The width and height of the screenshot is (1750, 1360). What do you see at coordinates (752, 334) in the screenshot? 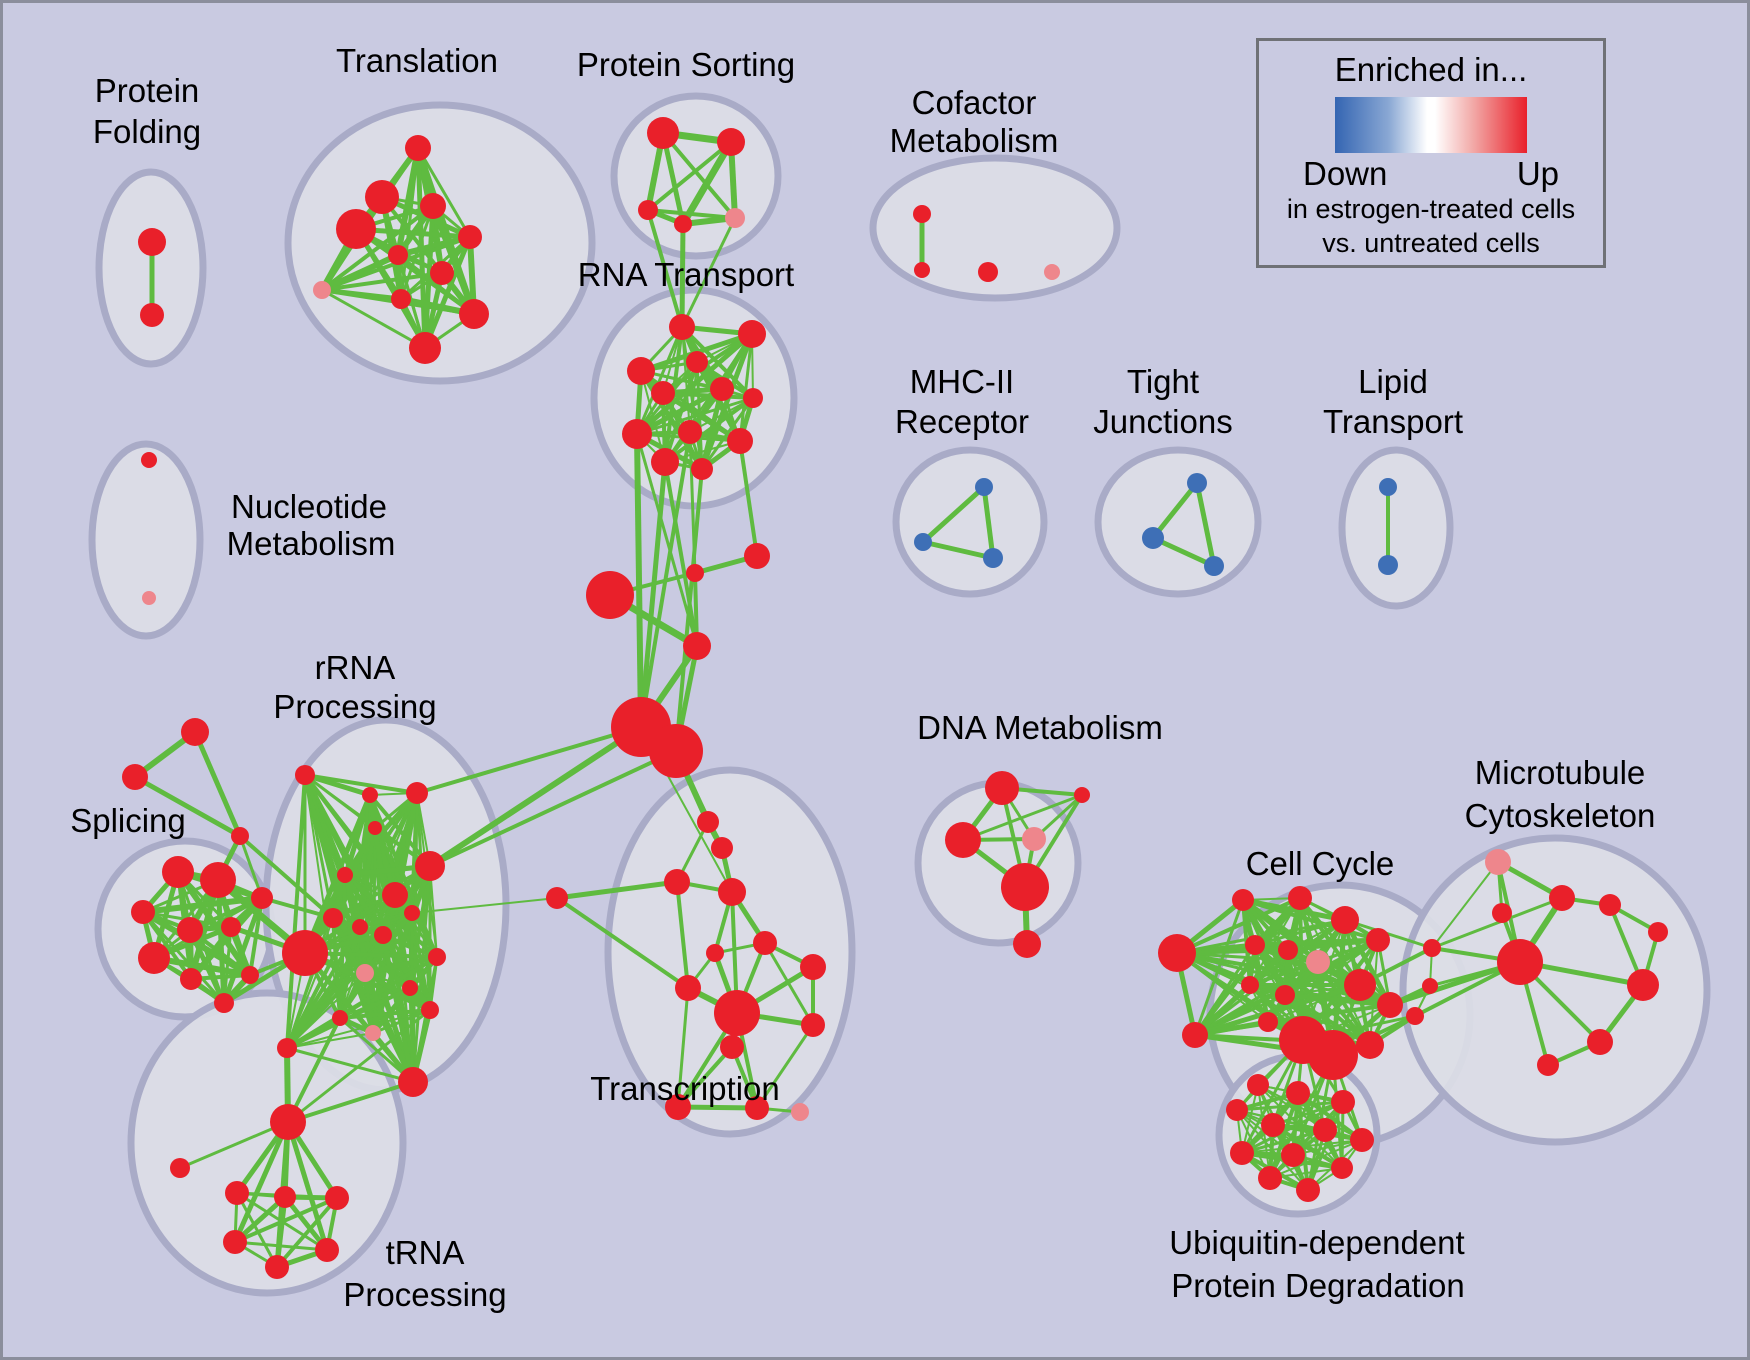
I see `network-node-R2` at bounding box center [752, 334].